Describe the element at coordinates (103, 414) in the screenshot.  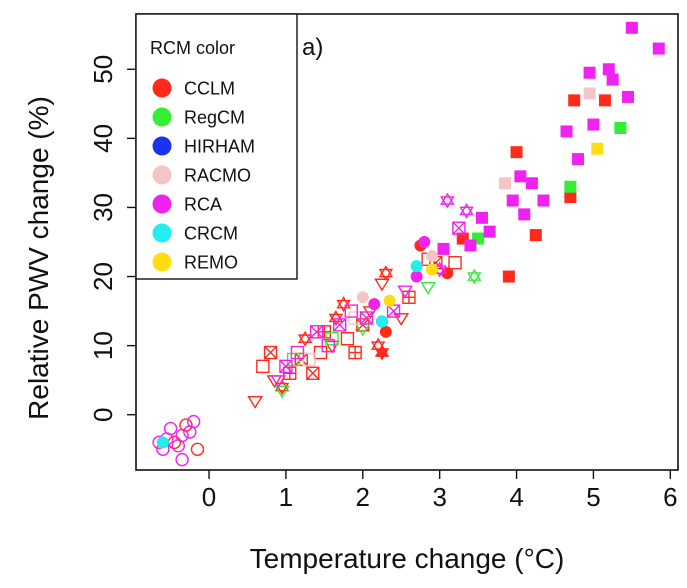
I see `y-tick-label: 0` at that location.